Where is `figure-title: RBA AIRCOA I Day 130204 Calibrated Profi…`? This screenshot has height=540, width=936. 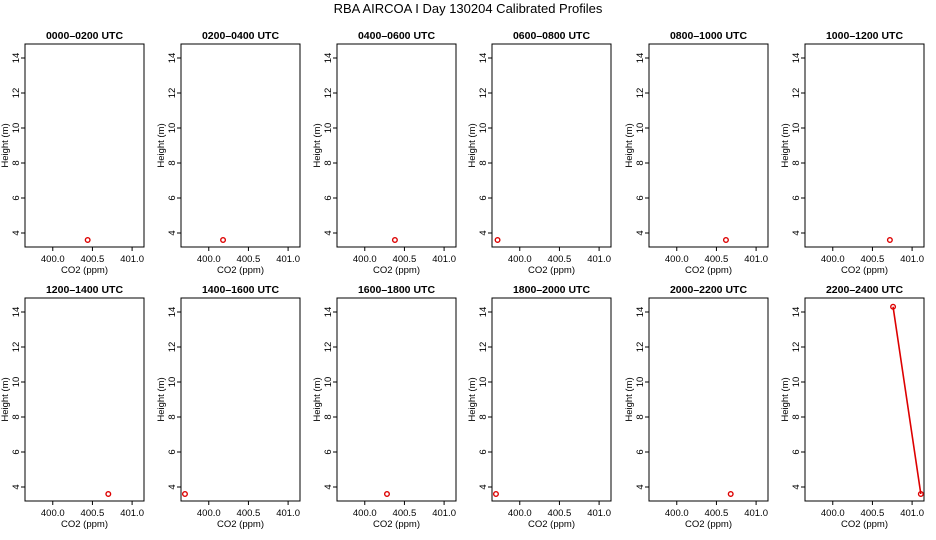
figure-title: RBA AIRCOA I Day 130204 Calibrated Profi… is located at coordinates (468, 8).